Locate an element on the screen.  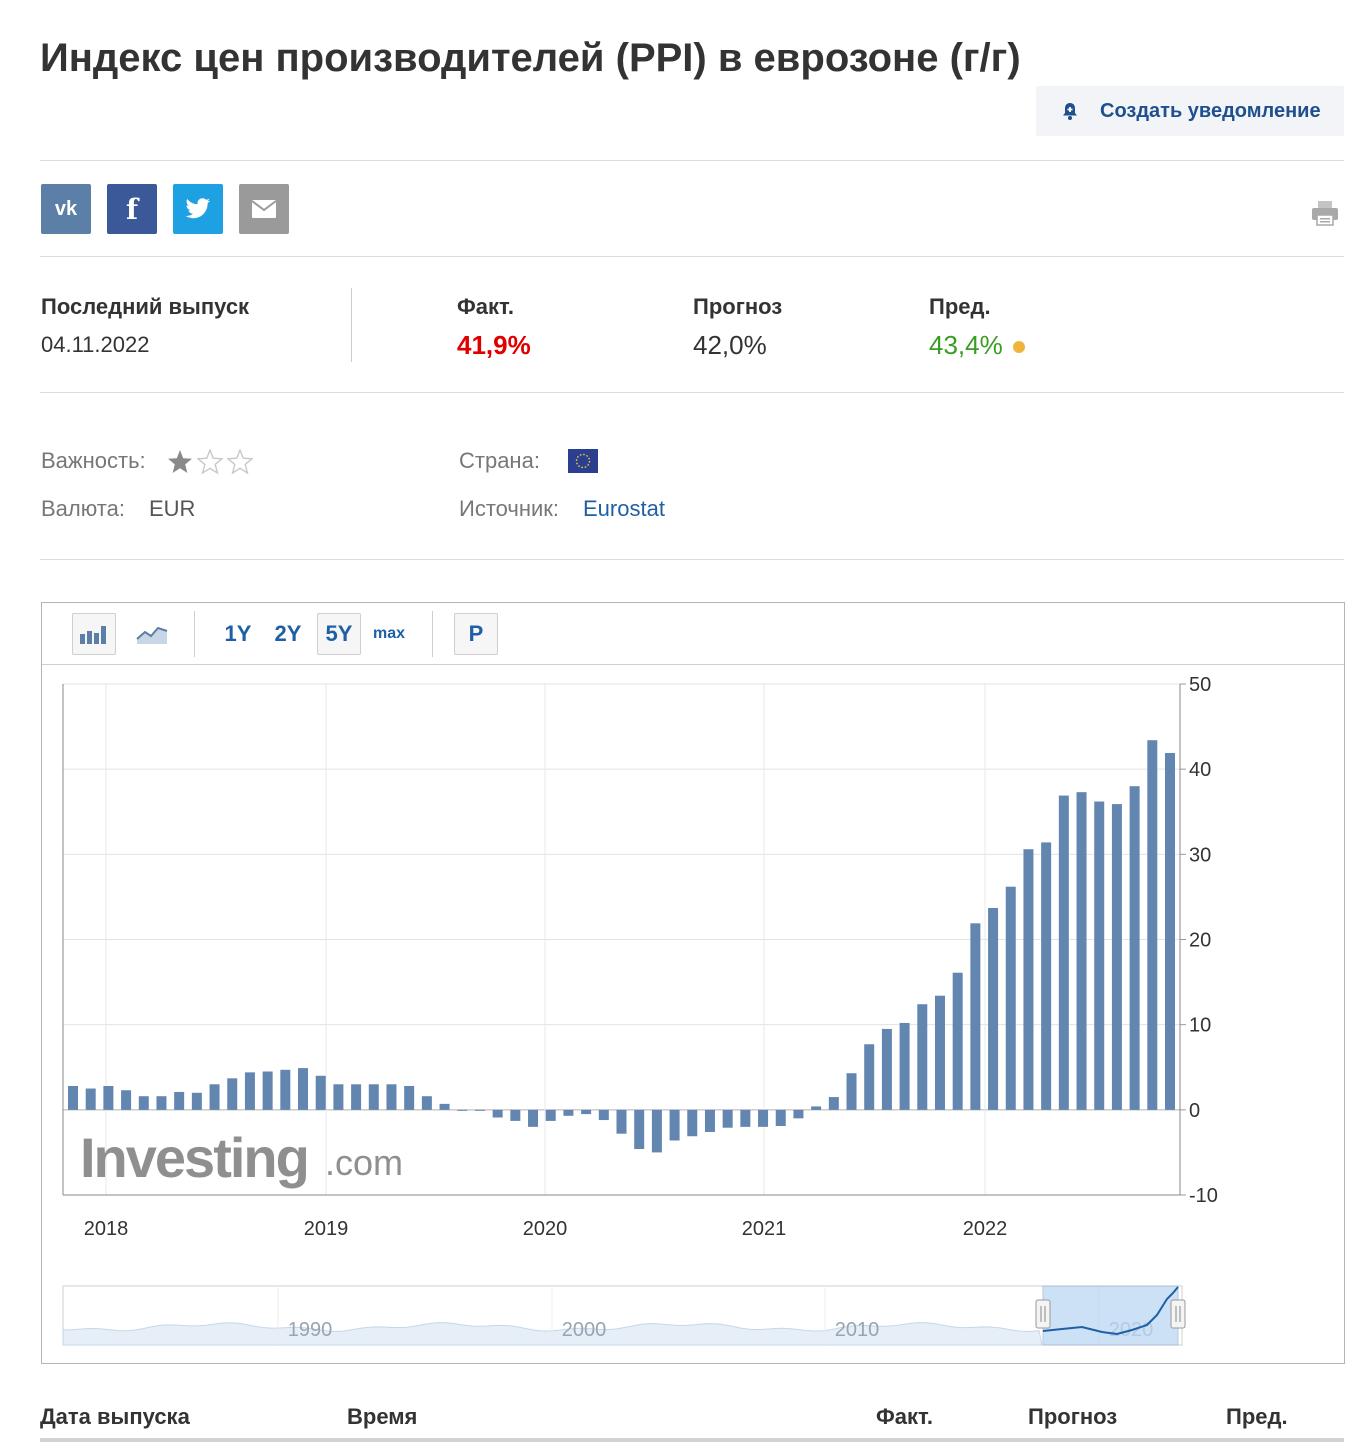
toolbar-separator is located at coordinates (194, 634).